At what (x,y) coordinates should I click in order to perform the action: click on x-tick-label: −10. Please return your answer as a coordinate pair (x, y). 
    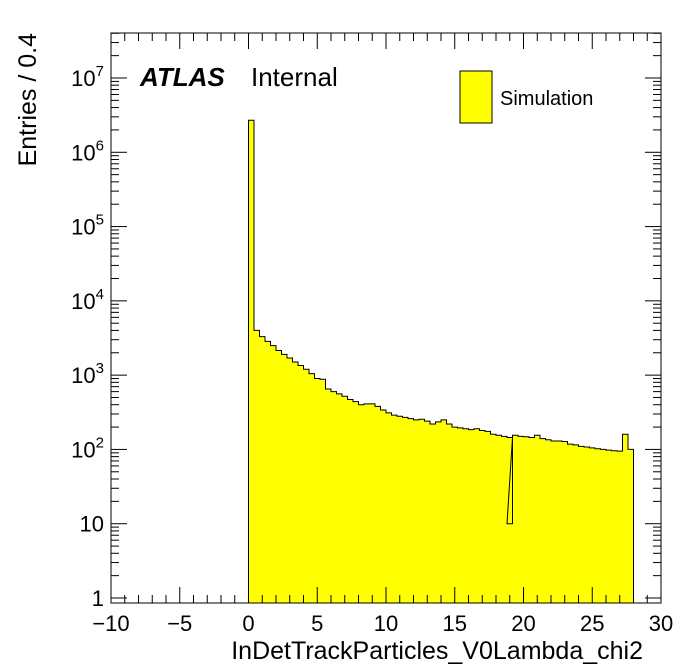
    Looking at the image, I should click on (110, 623).